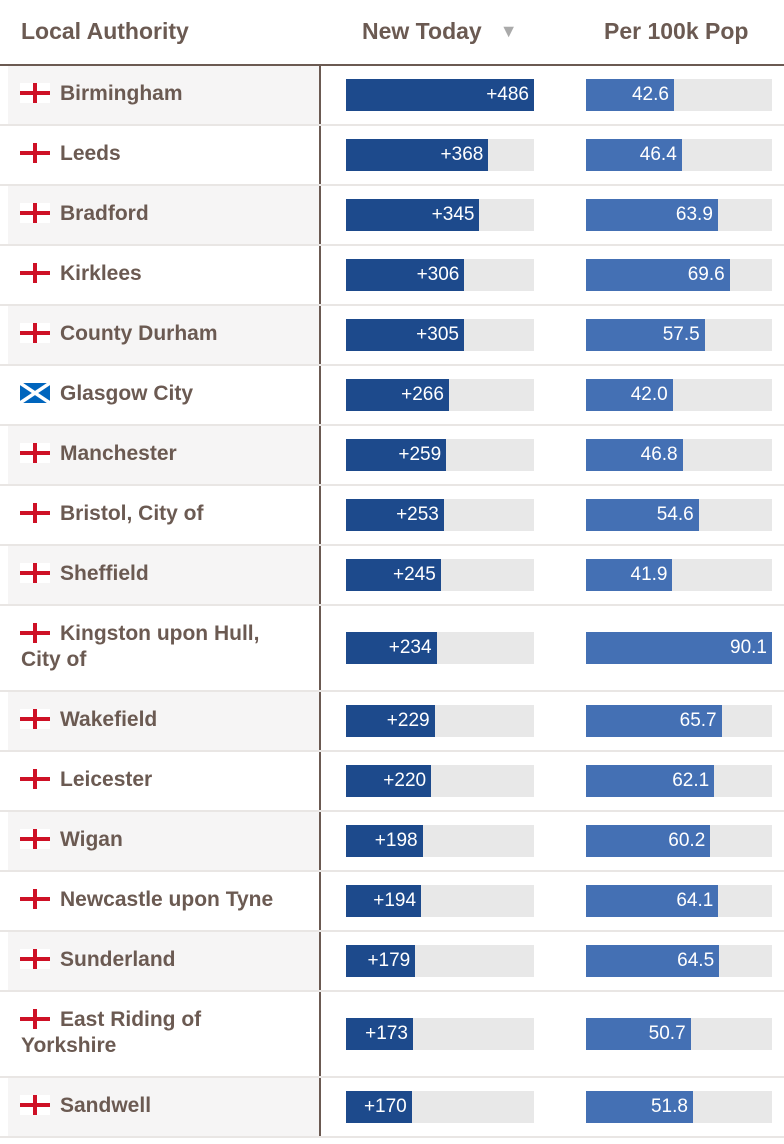  Describe the element at coordinates (440, 721) in the screenshot. I see `new-today-bar-track: +229` at that location.